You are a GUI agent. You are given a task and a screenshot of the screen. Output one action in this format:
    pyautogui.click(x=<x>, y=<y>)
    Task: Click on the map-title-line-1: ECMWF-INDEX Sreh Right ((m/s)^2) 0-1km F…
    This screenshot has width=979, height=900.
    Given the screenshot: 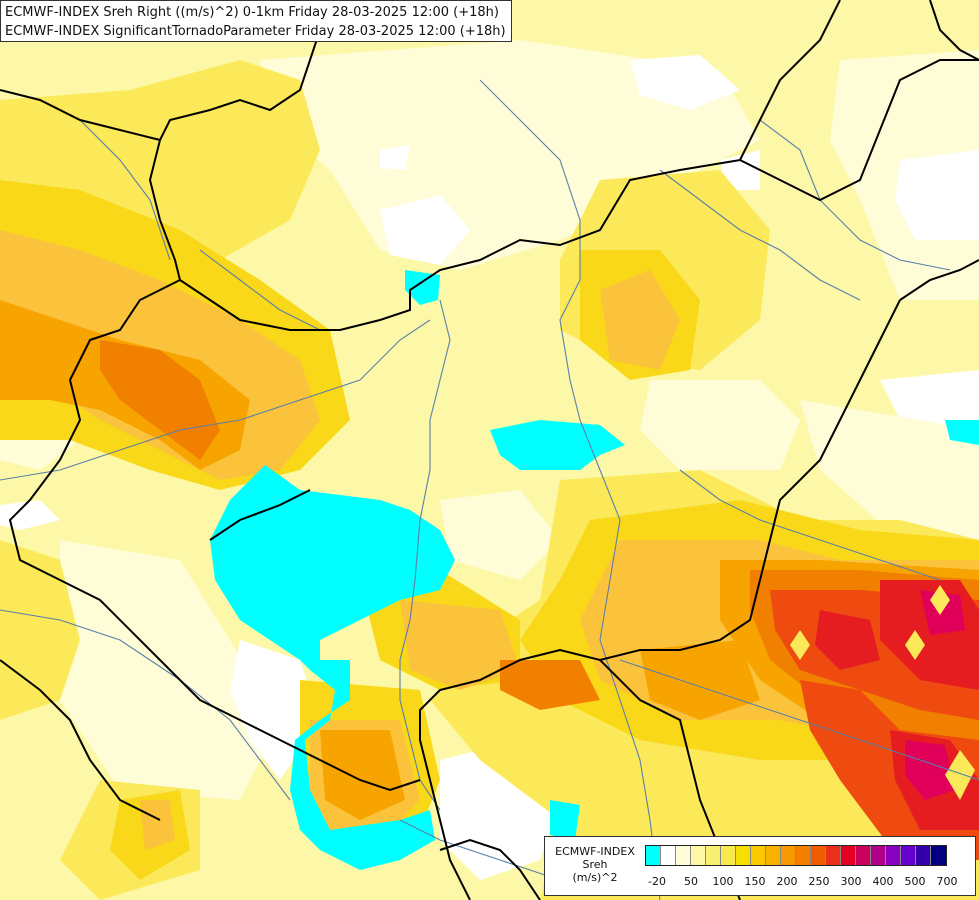 What is the action you would take?
    pyautogui.click(x=252, y=12)
    